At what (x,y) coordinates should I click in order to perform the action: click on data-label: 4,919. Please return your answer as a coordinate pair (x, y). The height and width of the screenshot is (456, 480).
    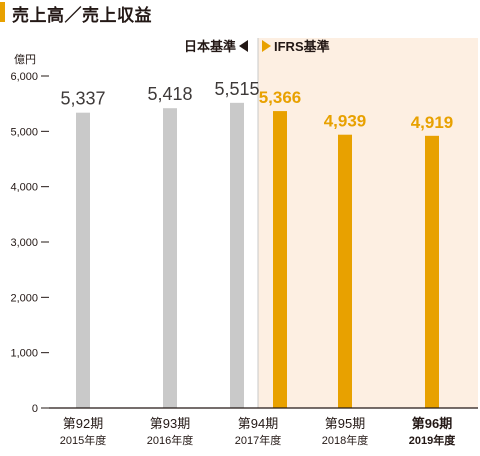
    Looking at the image, I should click on (432, 122).